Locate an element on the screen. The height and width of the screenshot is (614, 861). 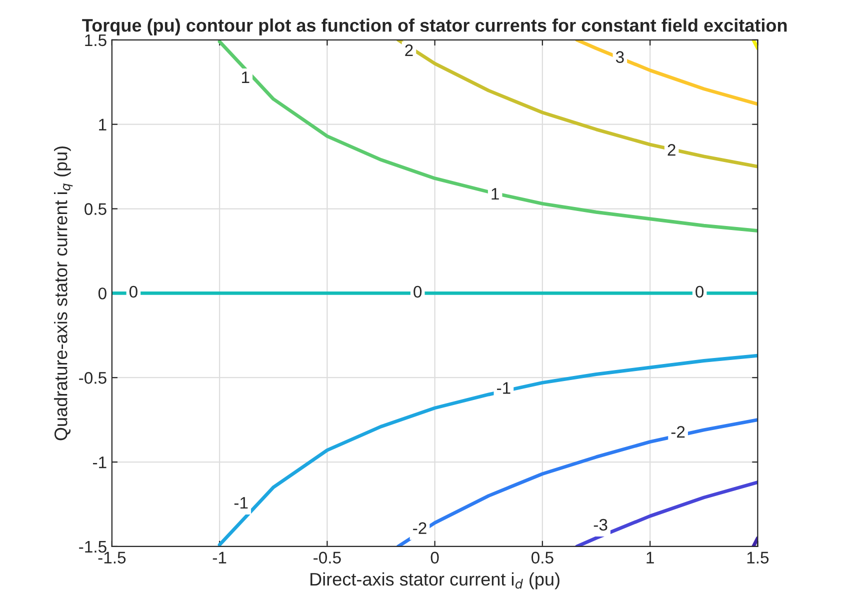
annotation: 3 is located at coordinates (620, 57).